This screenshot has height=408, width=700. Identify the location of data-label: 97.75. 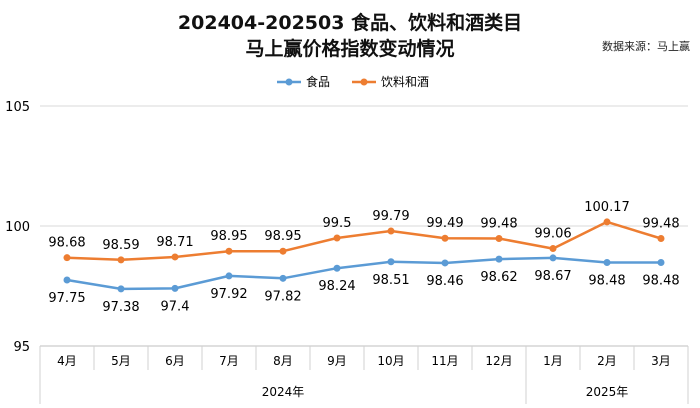
(66, 298).